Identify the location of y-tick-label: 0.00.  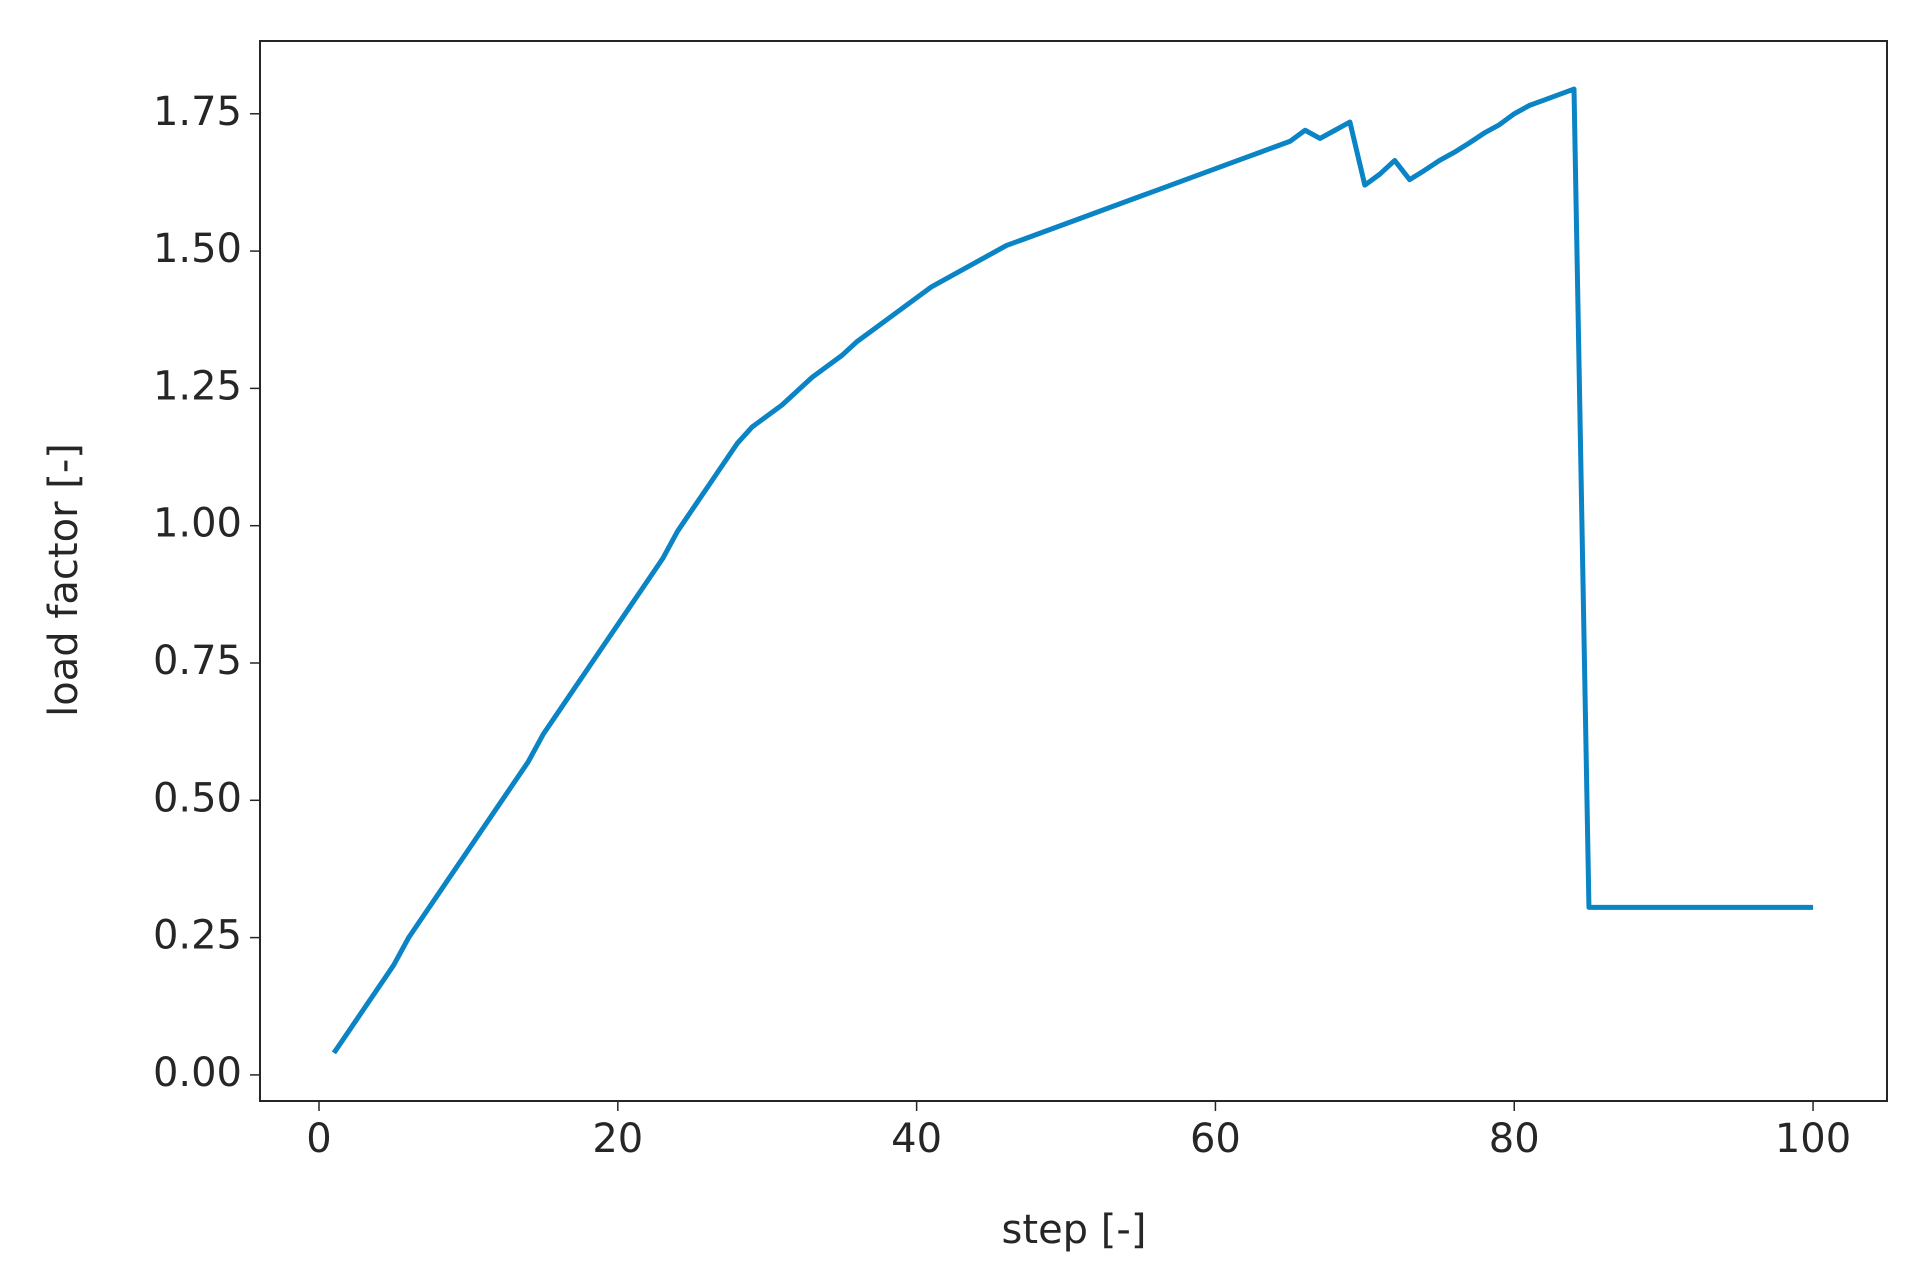
(197, 1073).